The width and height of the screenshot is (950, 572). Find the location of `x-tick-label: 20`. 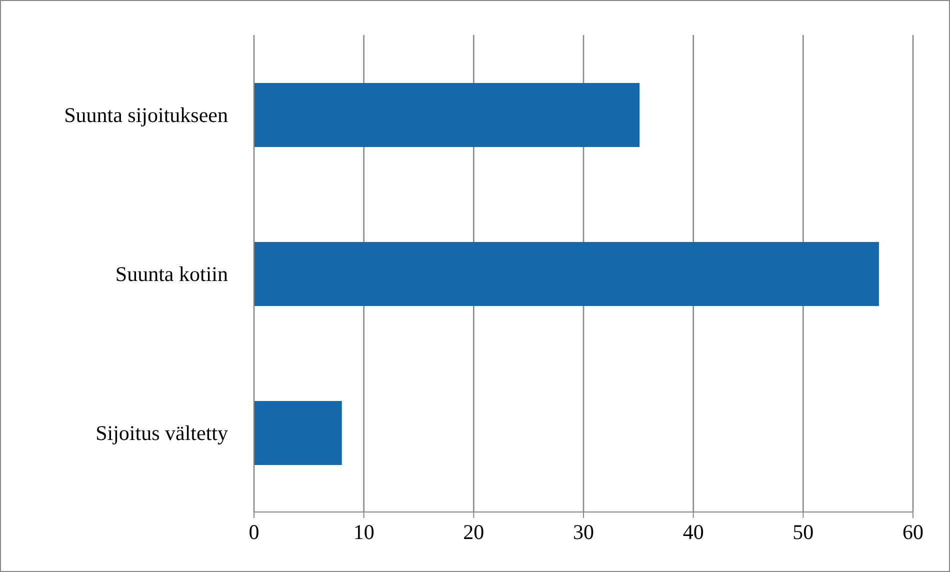

x-tick-label: 20 is located at coordinates (473, 532).